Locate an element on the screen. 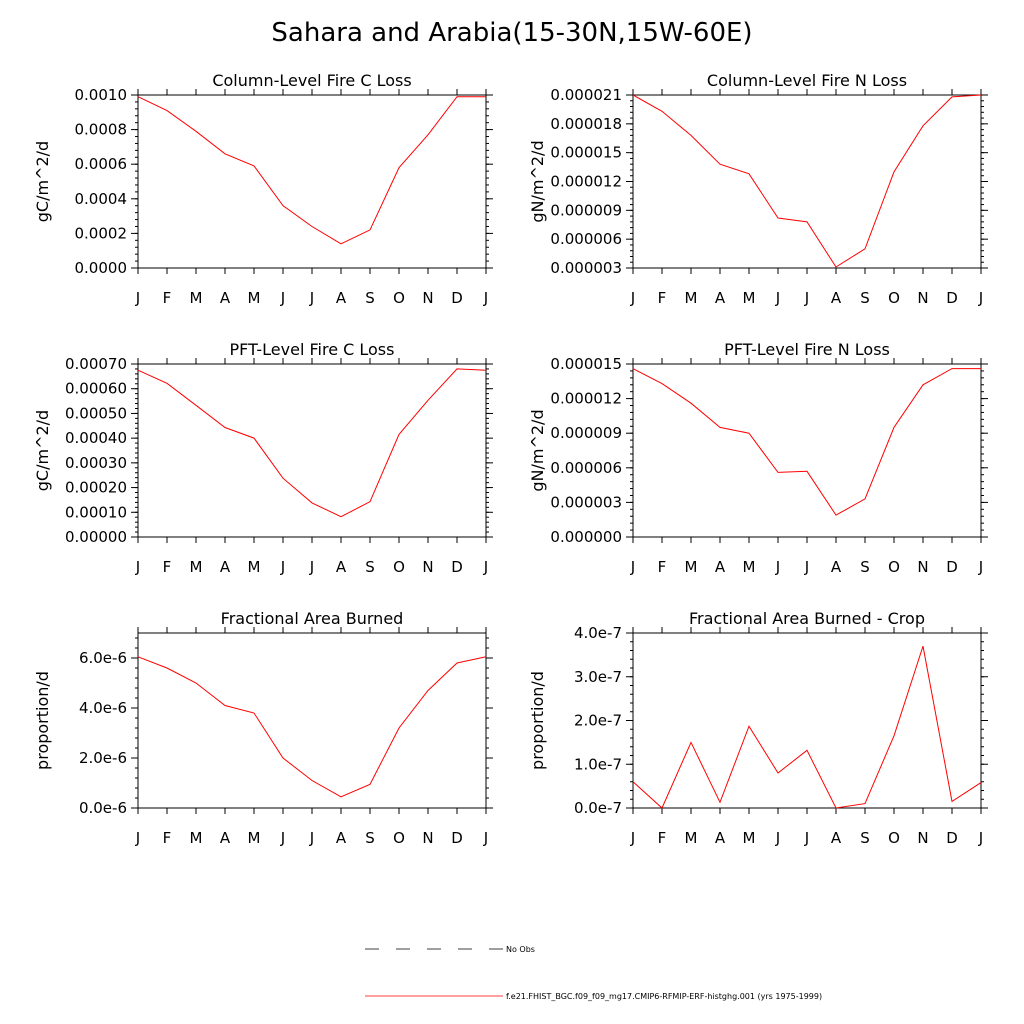 The width and height of the screenshot is (1024, 1024). y-tick-label: 0.00000 is located at coordinates (96, 537).